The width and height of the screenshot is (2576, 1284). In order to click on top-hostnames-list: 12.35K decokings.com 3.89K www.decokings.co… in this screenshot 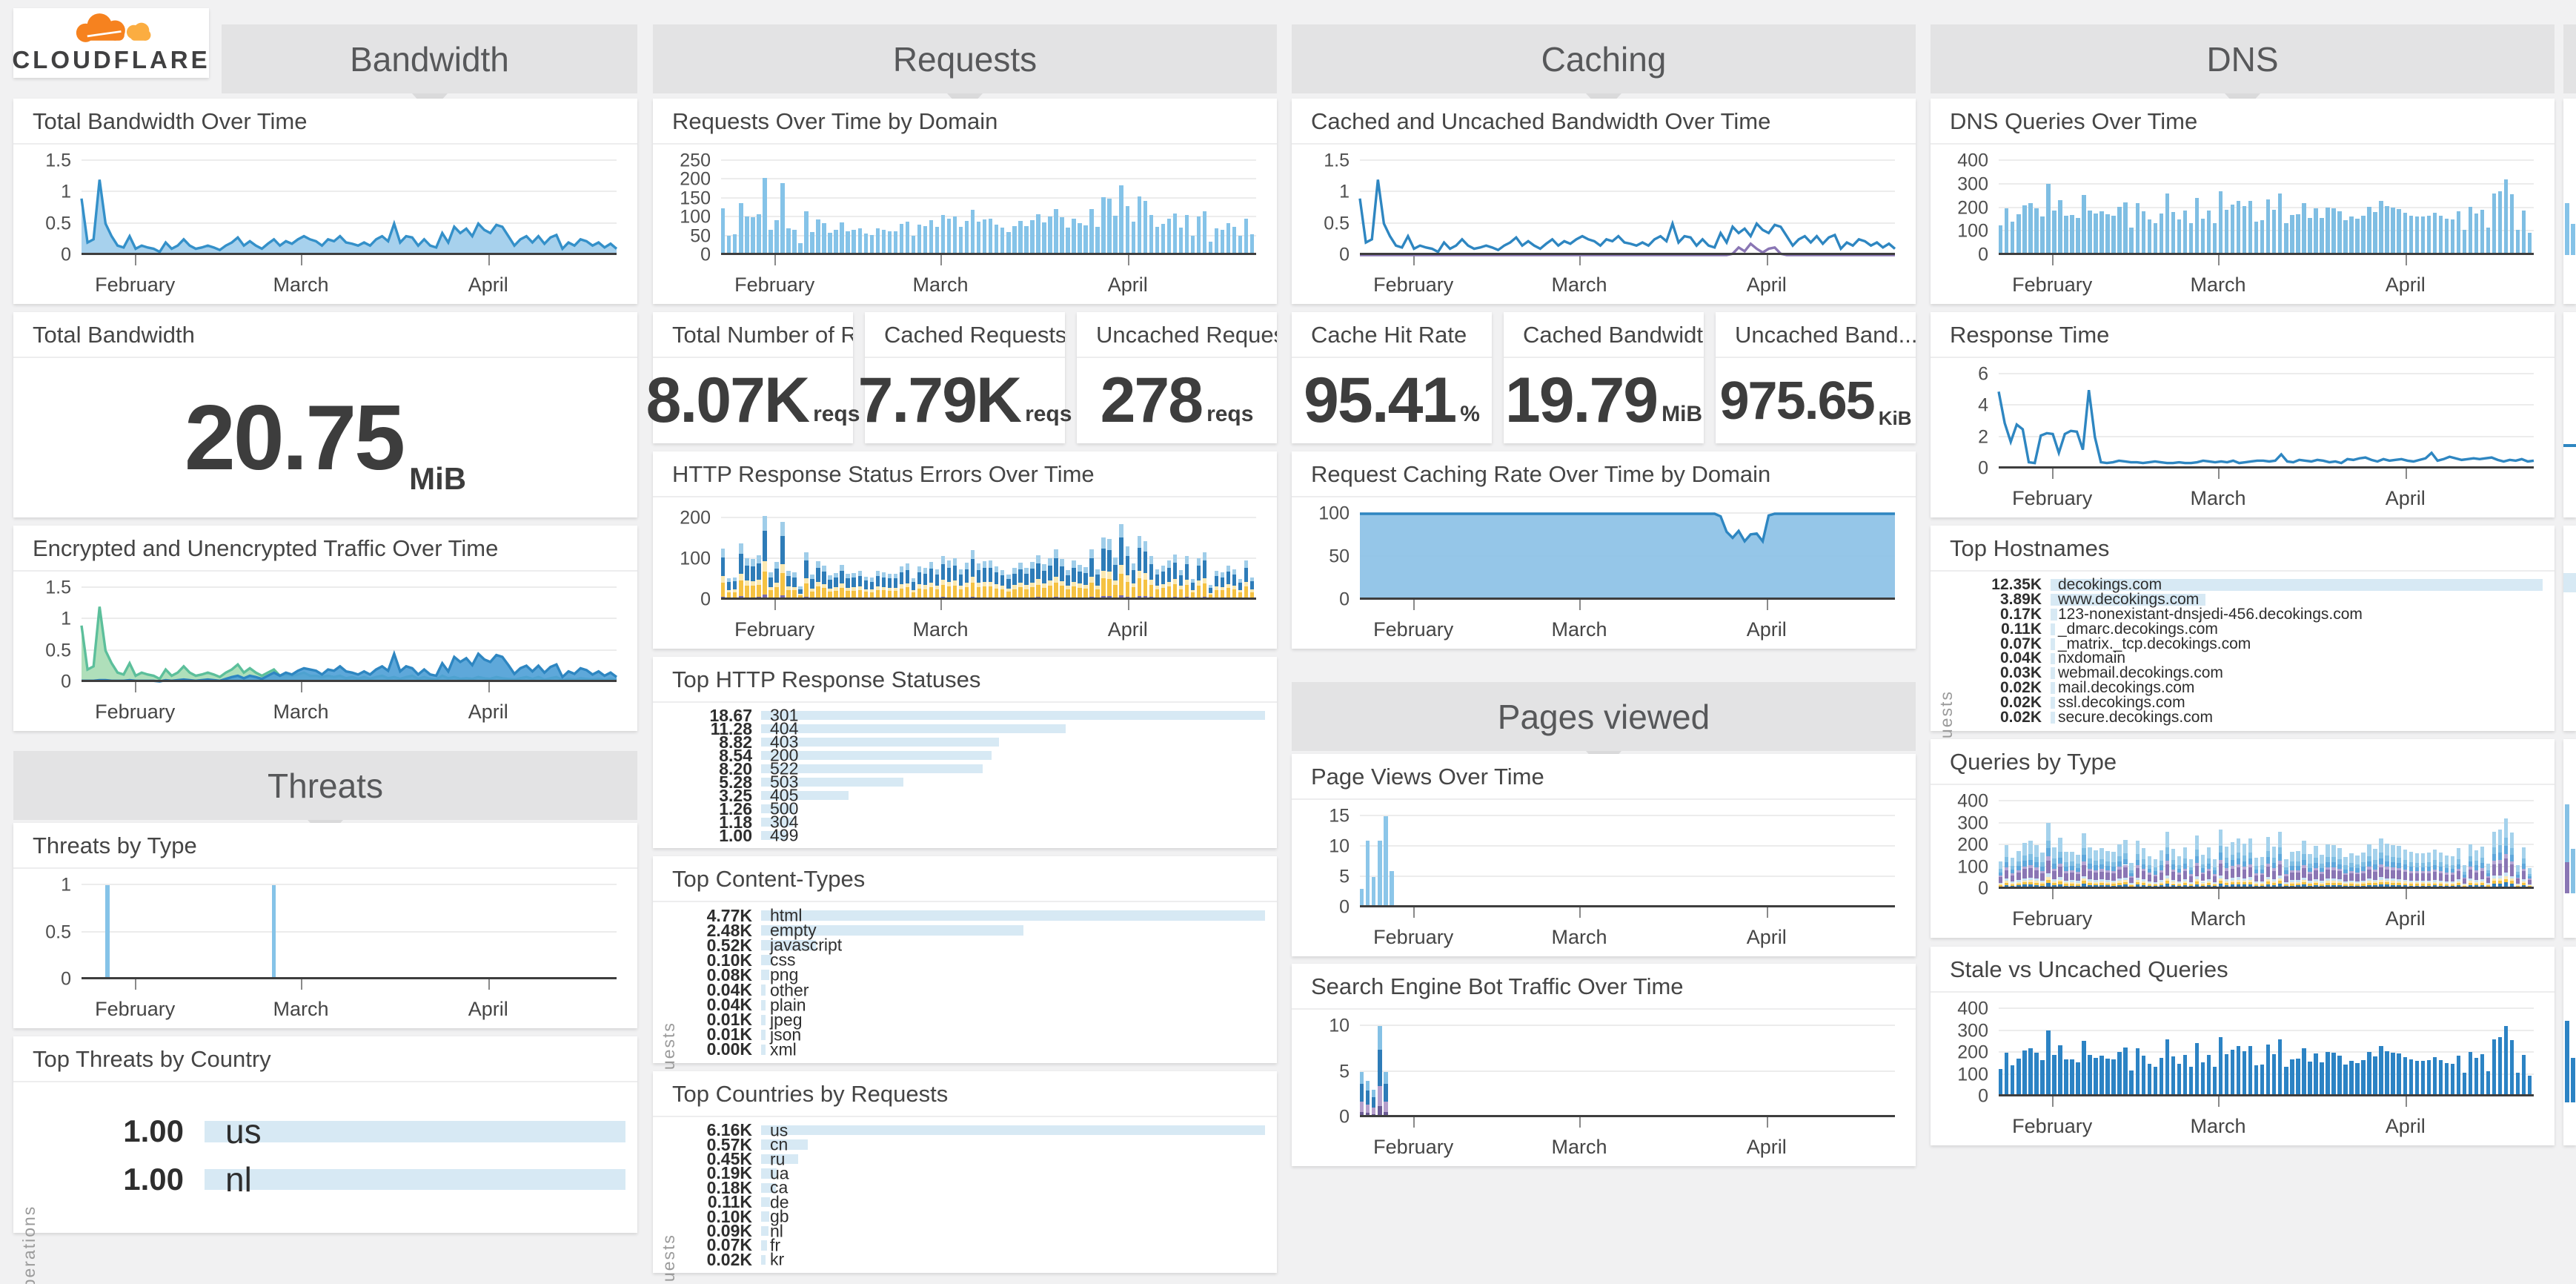, I will do `click(2243, 669)`.